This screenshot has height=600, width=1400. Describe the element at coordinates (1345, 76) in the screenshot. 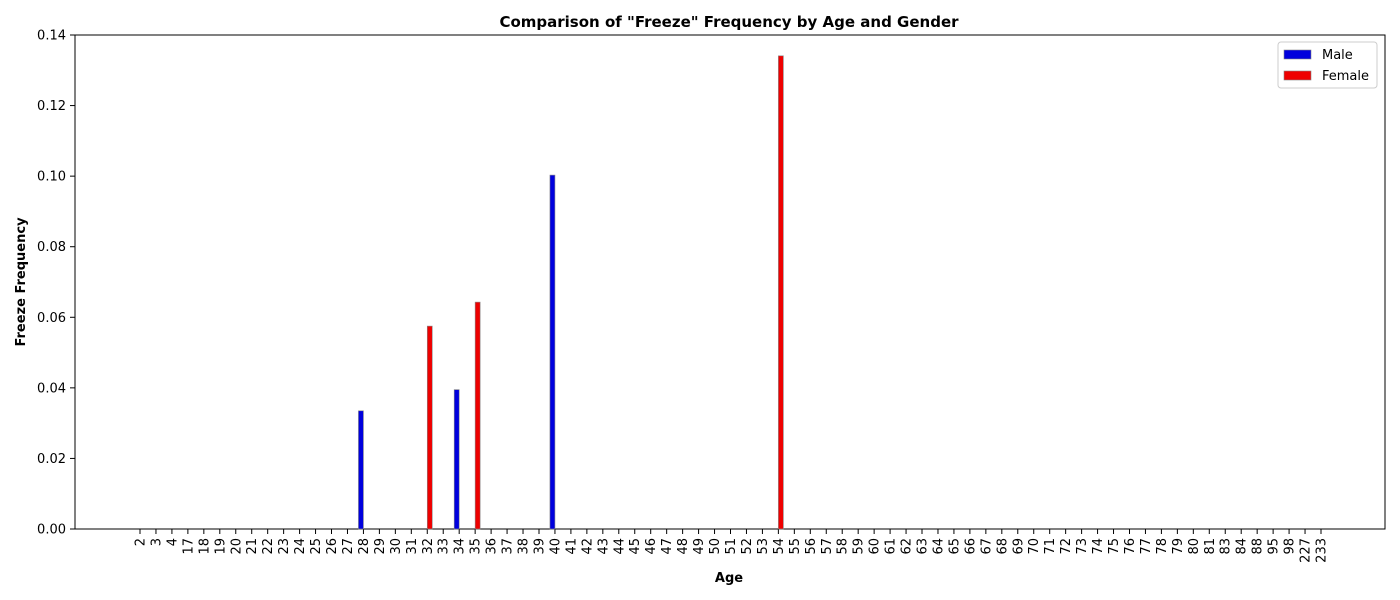

I see `legend-label-female: Female` at that location.